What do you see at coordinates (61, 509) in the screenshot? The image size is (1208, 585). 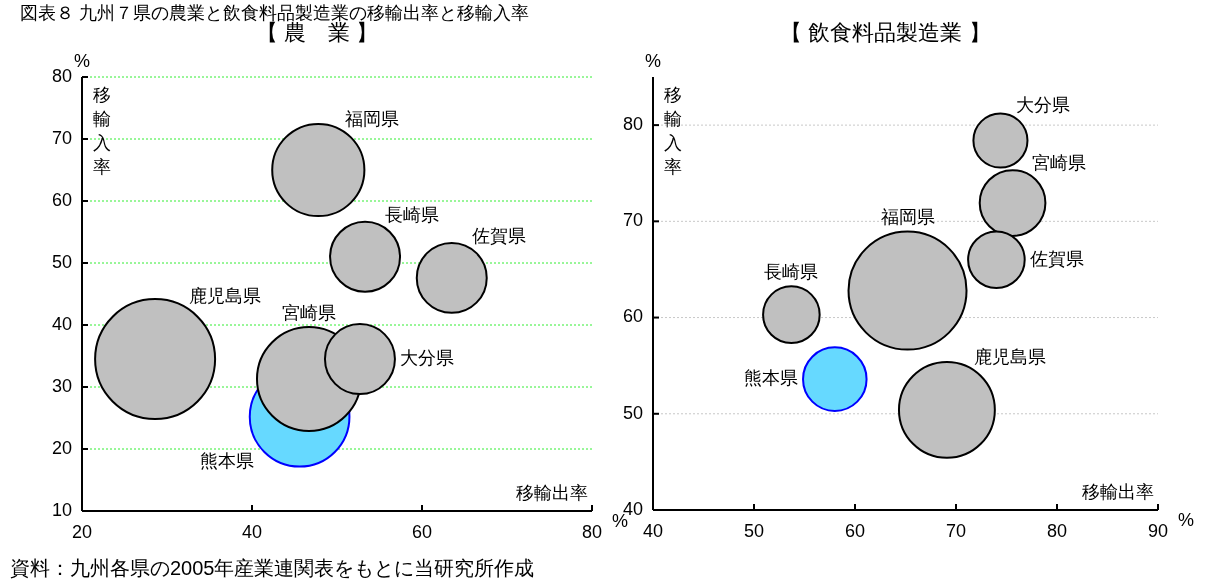 I see `y-tick-label: 10` at bounding box center [61, 509].